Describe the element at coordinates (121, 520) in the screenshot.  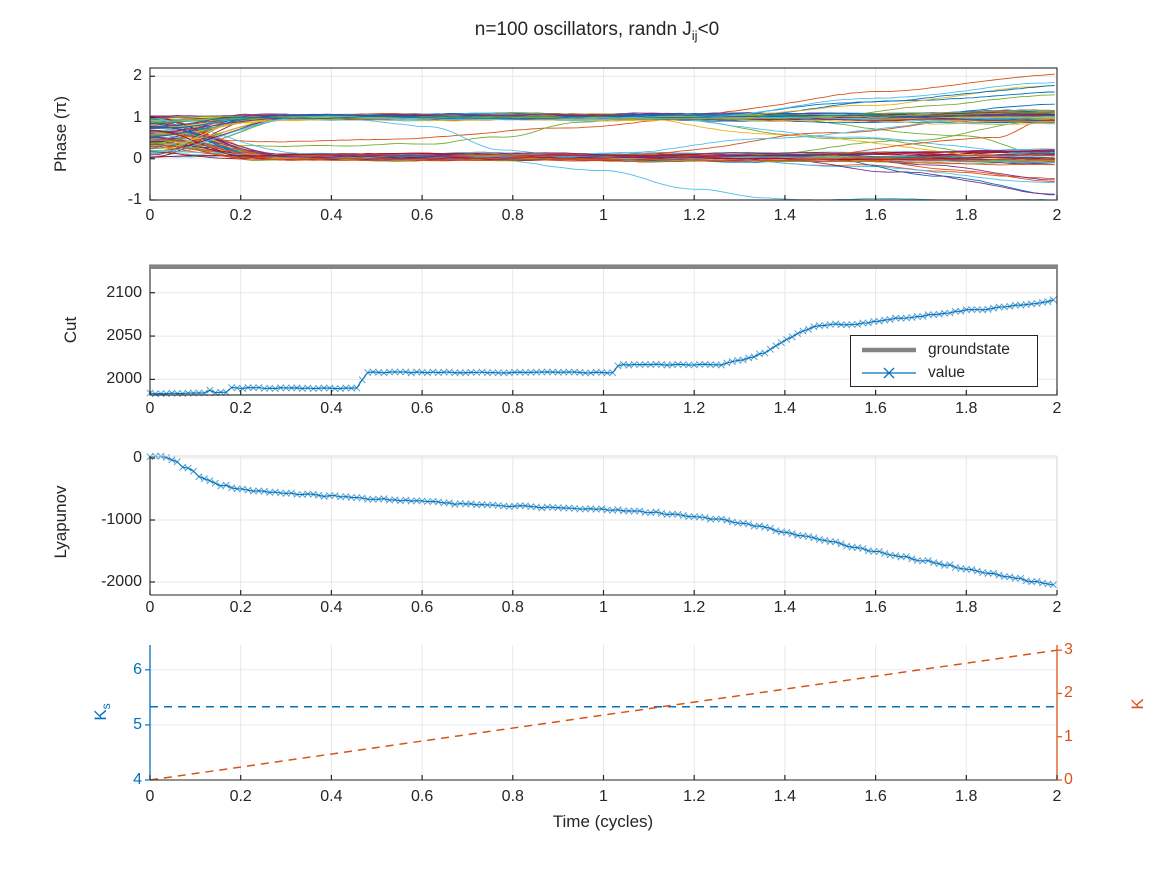
I see `y-tick-label: -1000` at that location.